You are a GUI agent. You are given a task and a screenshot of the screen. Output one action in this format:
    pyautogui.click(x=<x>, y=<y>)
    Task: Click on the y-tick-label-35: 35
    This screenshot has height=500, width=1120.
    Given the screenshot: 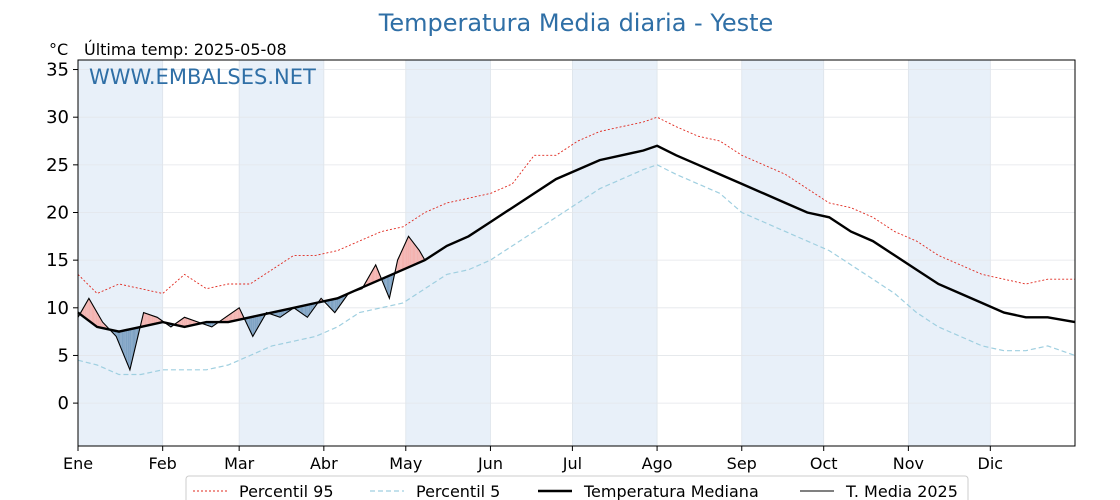 What is the action you would take?
    pyautogui.click(x=57, y=70)
    